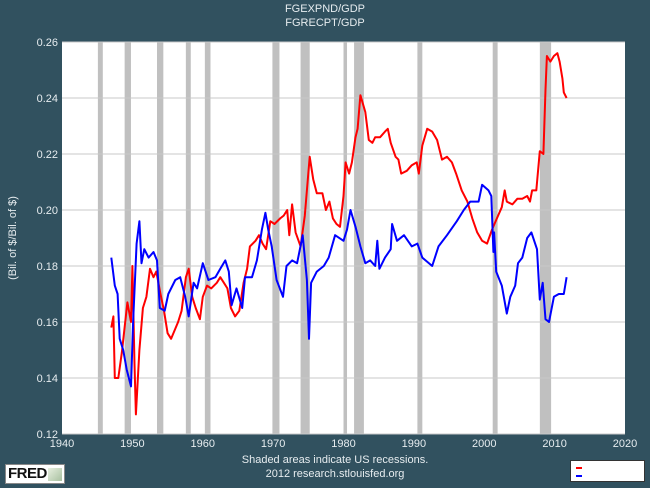 The image size is (650, 488). I want to click on y-tick-labels: 0.12 0.14 0.16 0.18 0.20 0.22 0.24 0.26, so click(47, 239).